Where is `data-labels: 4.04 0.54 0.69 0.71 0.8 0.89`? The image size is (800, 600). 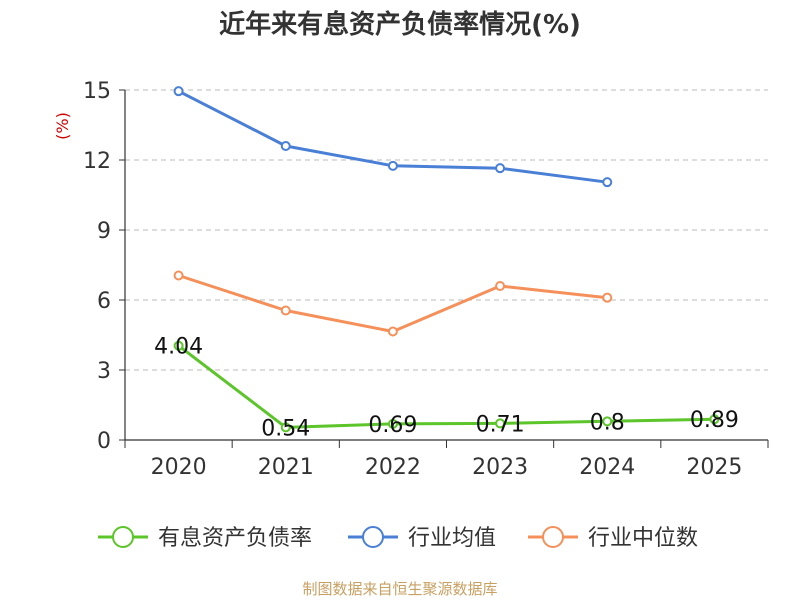 data-labels: 4.04 0.54 0.69 0.71 0.8 0.89 is located at coordinates (446, 388).